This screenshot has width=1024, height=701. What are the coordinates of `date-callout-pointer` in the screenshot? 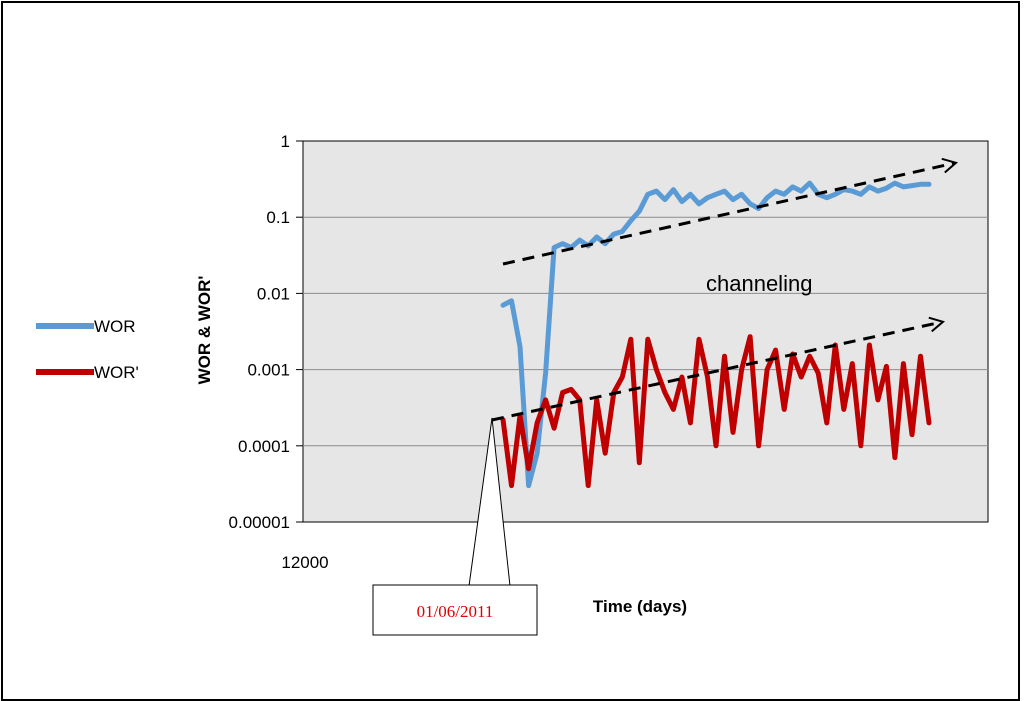 It's located at (489, 502).